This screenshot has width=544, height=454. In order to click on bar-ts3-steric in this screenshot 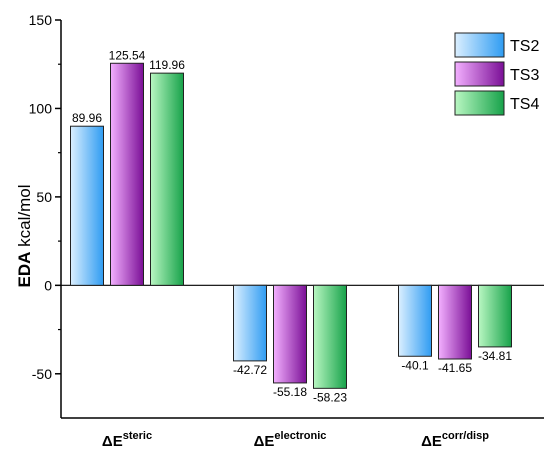, I will do `click(127, 174)`.